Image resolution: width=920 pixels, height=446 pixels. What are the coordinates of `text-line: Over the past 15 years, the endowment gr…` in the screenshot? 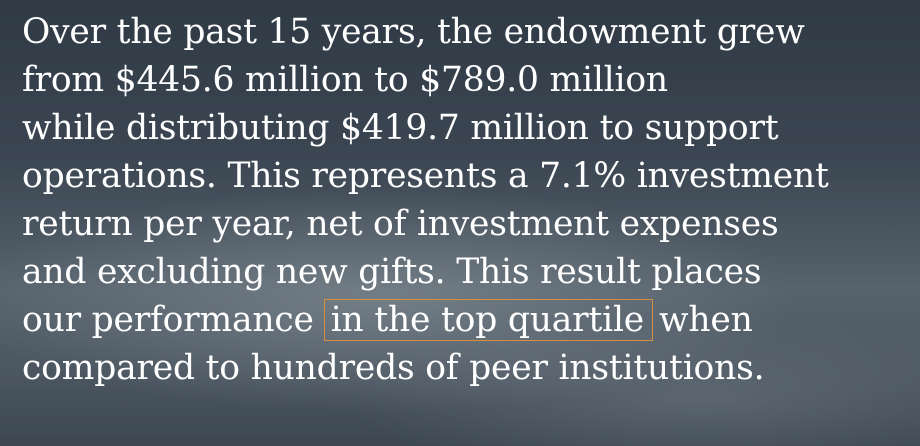 It's located at (413, 32).